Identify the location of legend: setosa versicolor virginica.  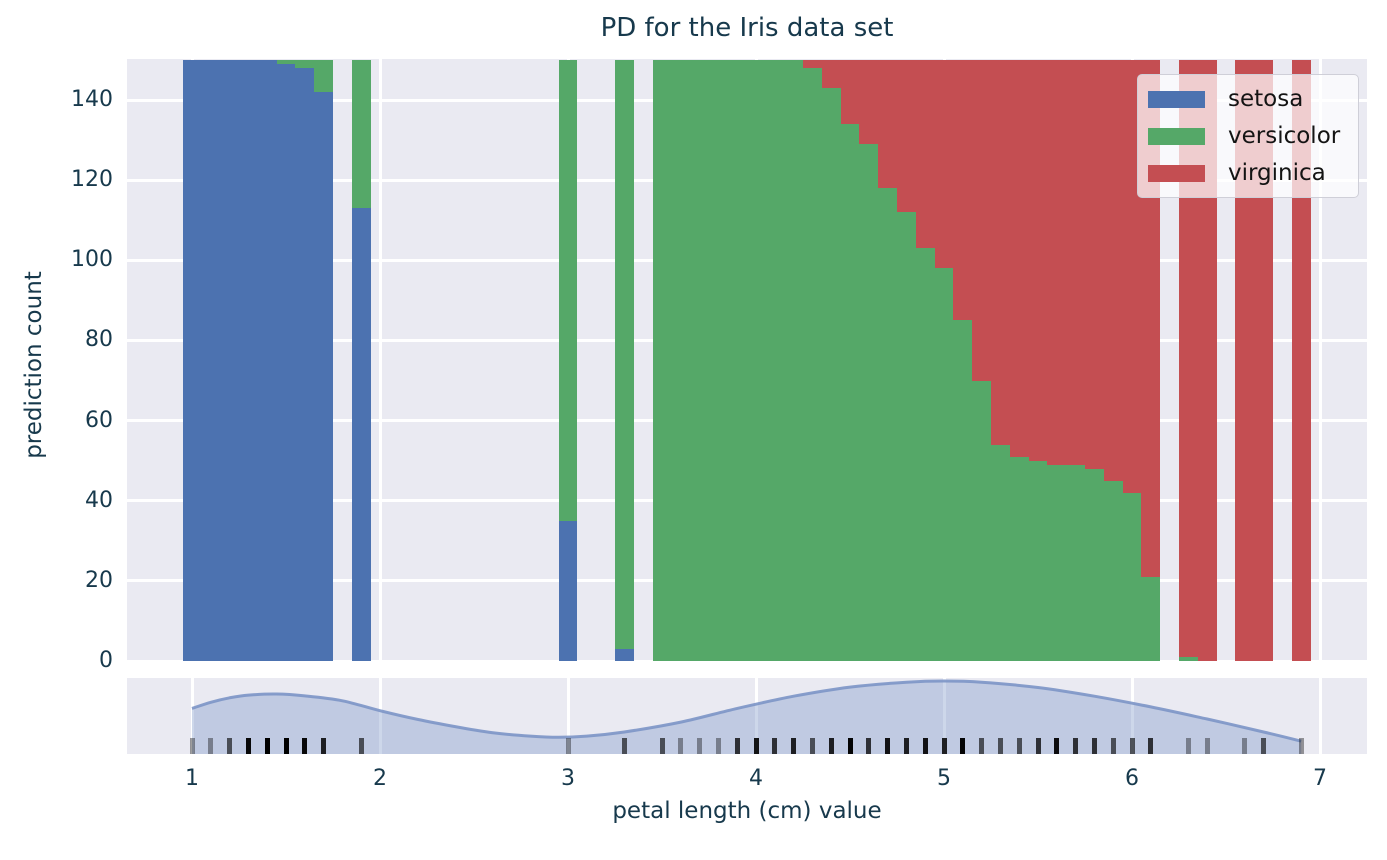
(1248, 136).